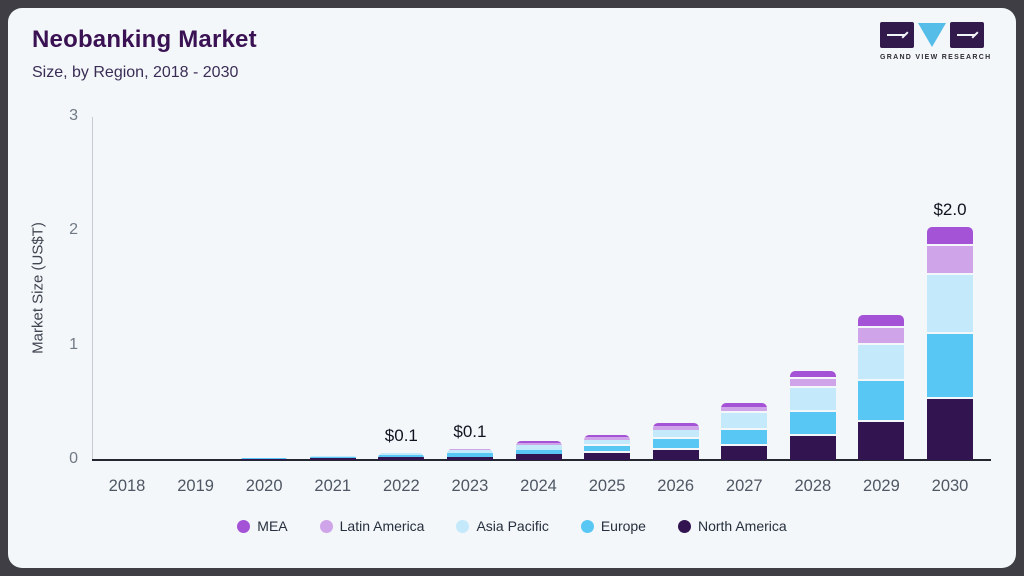  I want to click on bar-2026, so click(675, 441).